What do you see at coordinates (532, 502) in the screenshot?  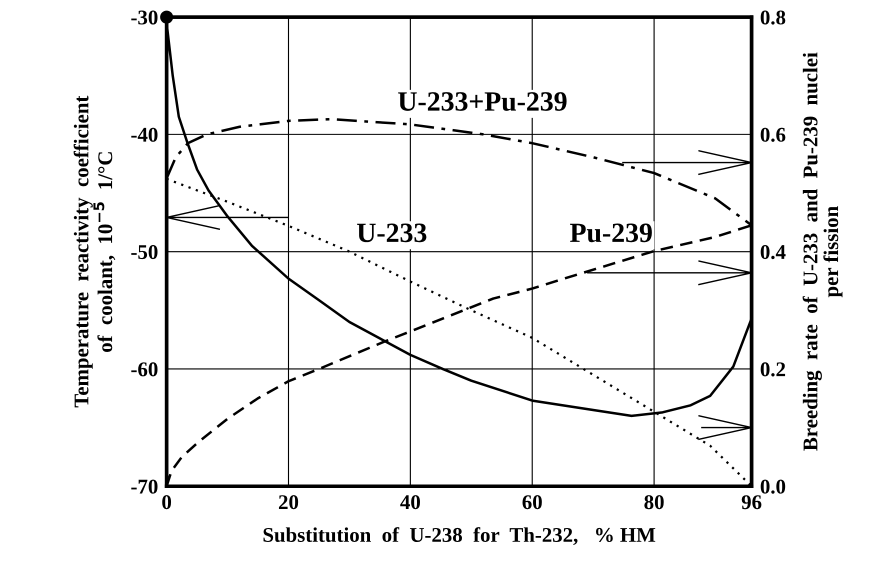 I see `x-tick-label: 60` at bounding box center [532, 502].